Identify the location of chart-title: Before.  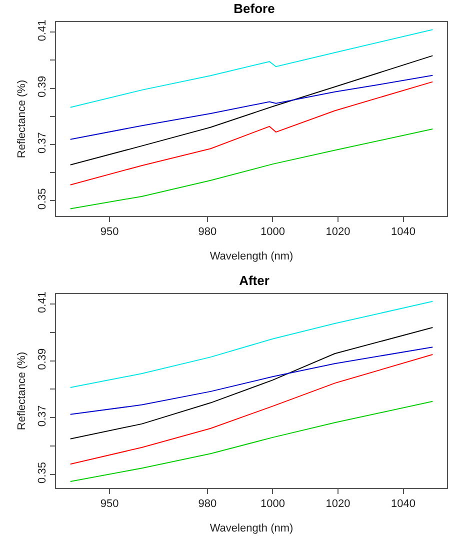
(254, 8).